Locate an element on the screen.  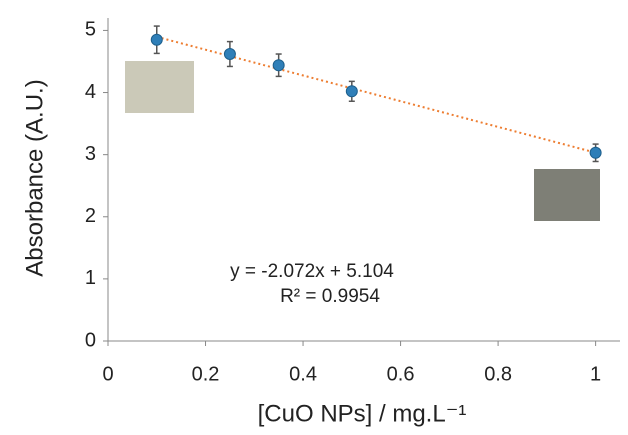
color-swatch-dark is located at coordinates (567, 195).